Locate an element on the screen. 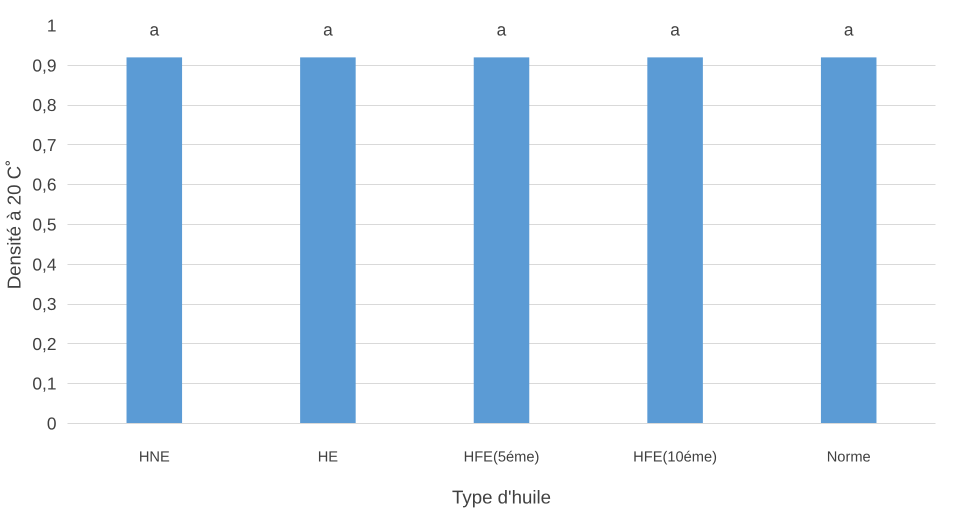 This screenshot has height=517, width=958. x-tick-label: HFE(10éme) is located at coordinates (675, 458).